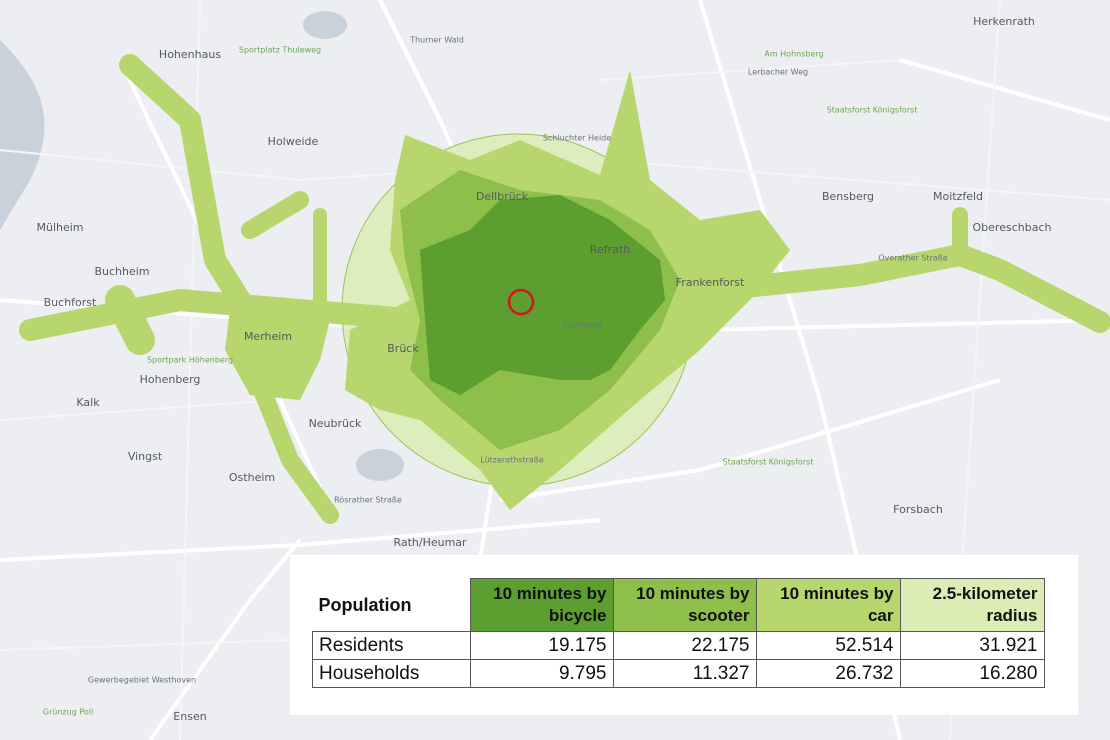 The height and width of the screenshot is (740, 1110). What do you see at coordinates (277, 350) in the screenshot?
I see `car-area` at bounding box center [277, 350].